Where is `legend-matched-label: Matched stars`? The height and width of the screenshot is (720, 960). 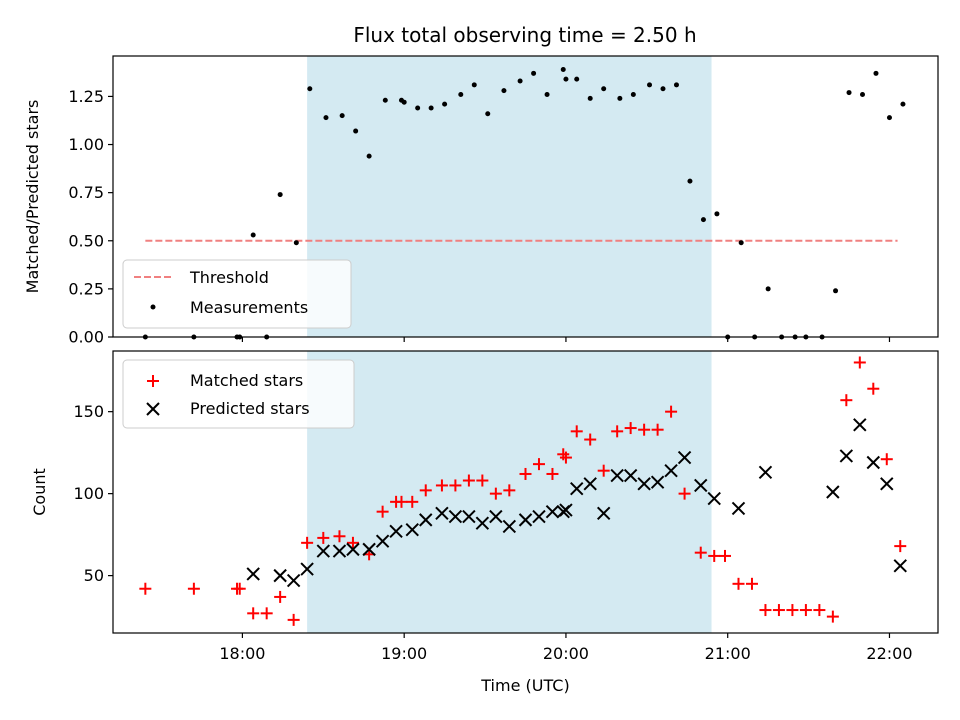 legend-matched-label: Matched stars is located at coordinates (246, 380).